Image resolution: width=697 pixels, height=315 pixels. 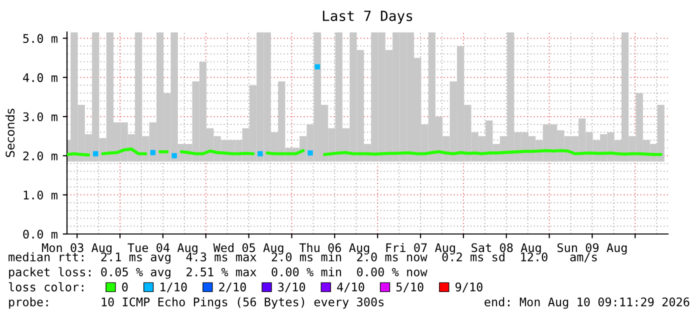 What do you see at coordinates (40, 117) in the screenshot?
I see `y-tick-label: 3.0 m` at bounding box center [40, 117].